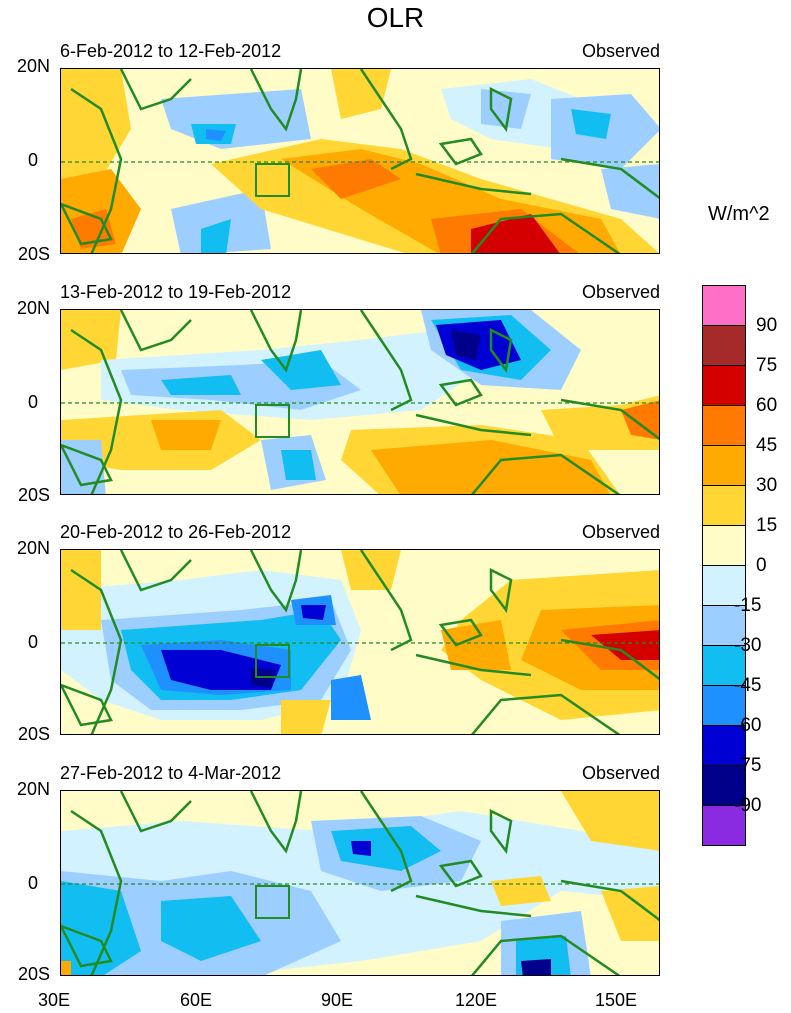 The image size is (791, 1013). I want to click on lat-label-20s-p1: 20S, so click(33, 254).